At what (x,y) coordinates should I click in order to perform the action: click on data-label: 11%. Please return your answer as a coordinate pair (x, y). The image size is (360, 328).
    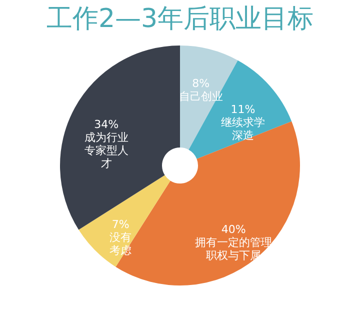
    Looking at the image, I should click on (243, 109).